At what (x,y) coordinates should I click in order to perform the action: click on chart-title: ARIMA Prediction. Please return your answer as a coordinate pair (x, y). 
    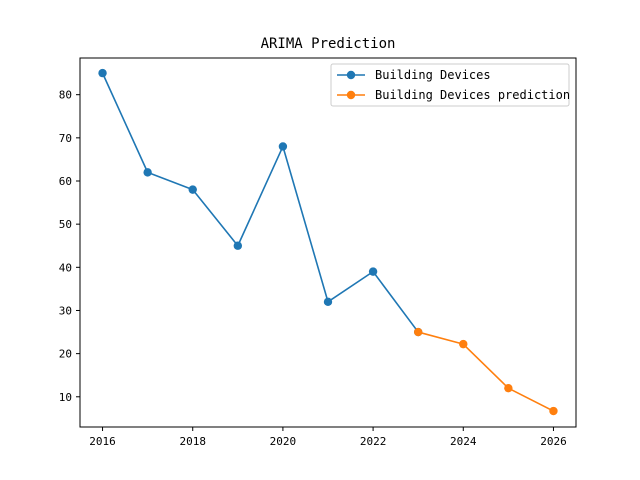
    Looking at the image, I should click on (328, 44).